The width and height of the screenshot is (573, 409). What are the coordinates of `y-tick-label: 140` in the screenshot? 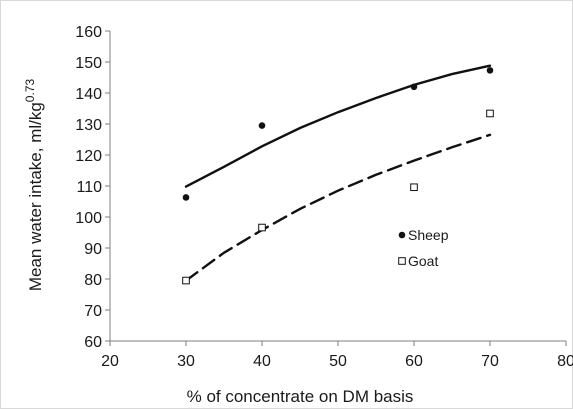 It's located at (88, 94).